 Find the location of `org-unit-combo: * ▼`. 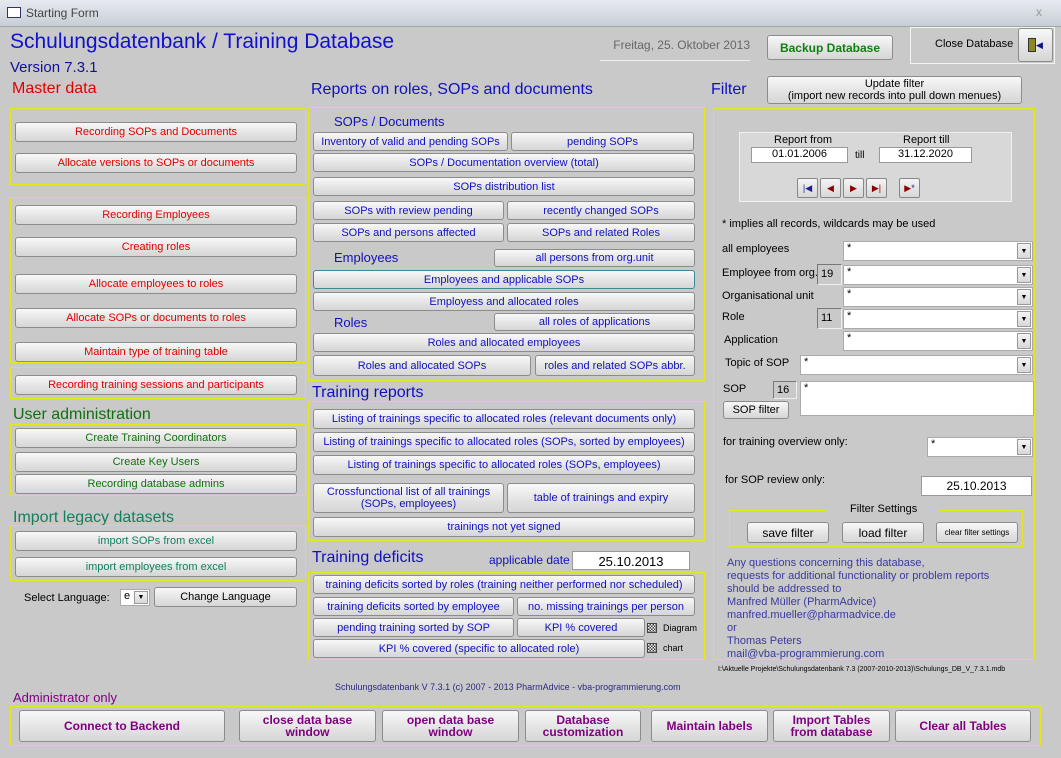

org-unit-combo: * ▼ is located at coordinates (938, 297).